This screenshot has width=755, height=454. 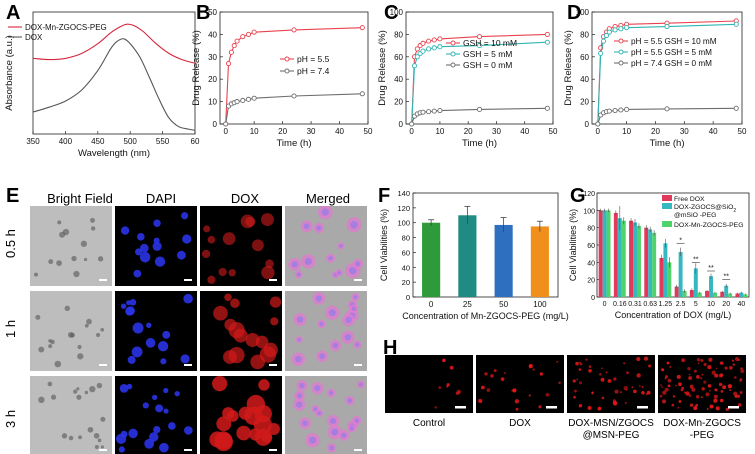 I want to click on legend-label: Free DOX, so click(x=689, y=199).